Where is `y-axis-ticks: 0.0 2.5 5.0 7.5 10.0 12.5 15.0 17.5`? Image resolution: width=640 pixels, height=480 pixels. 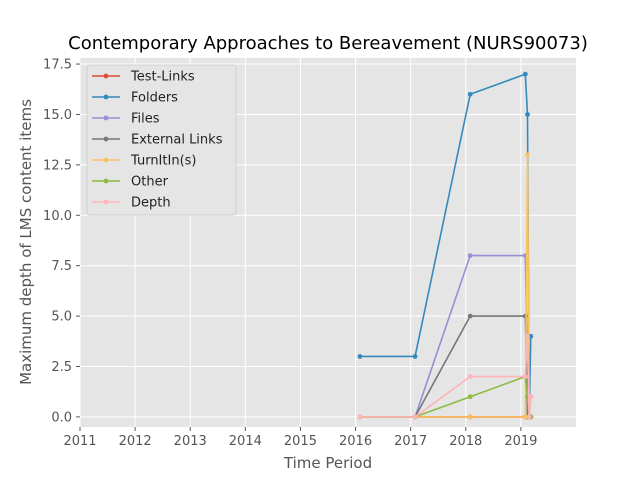 y-axis-ticks: 0.0 2.5 5.0 7.5 10.0 12.5 15.0 17.5 is located at coordinates (61, 241).